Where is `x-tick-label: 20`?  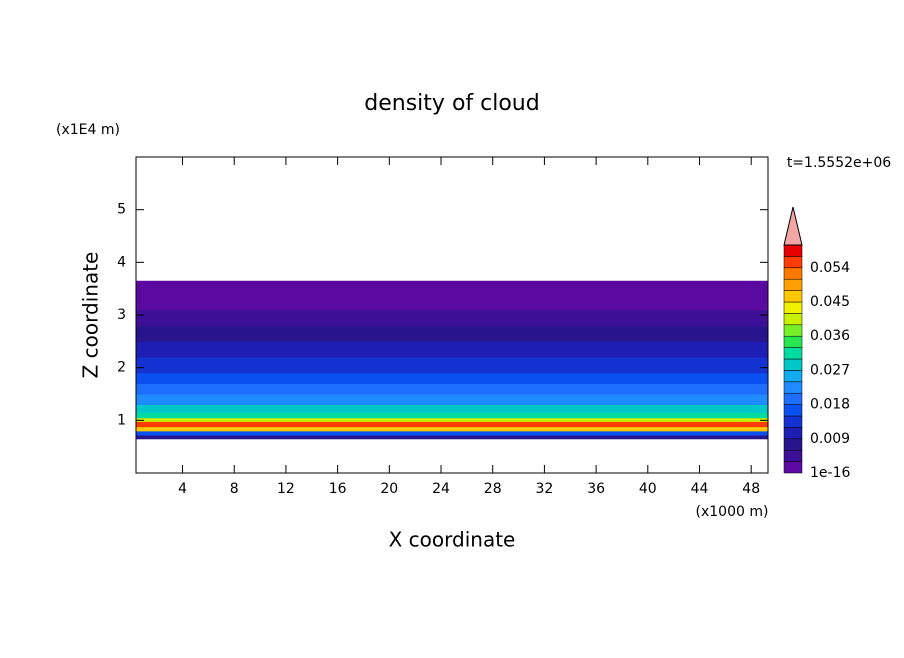
x-tick-label: 20 is located at coordinates (389, 489).